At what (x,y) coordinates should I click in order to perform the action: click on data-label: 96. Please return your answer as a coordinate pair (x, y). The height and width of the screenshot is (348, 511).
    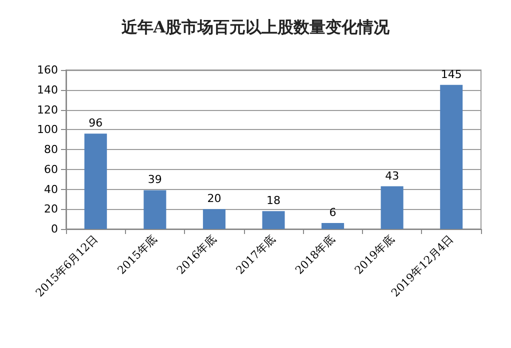
    Looking at the image, I should click on (95, 123).